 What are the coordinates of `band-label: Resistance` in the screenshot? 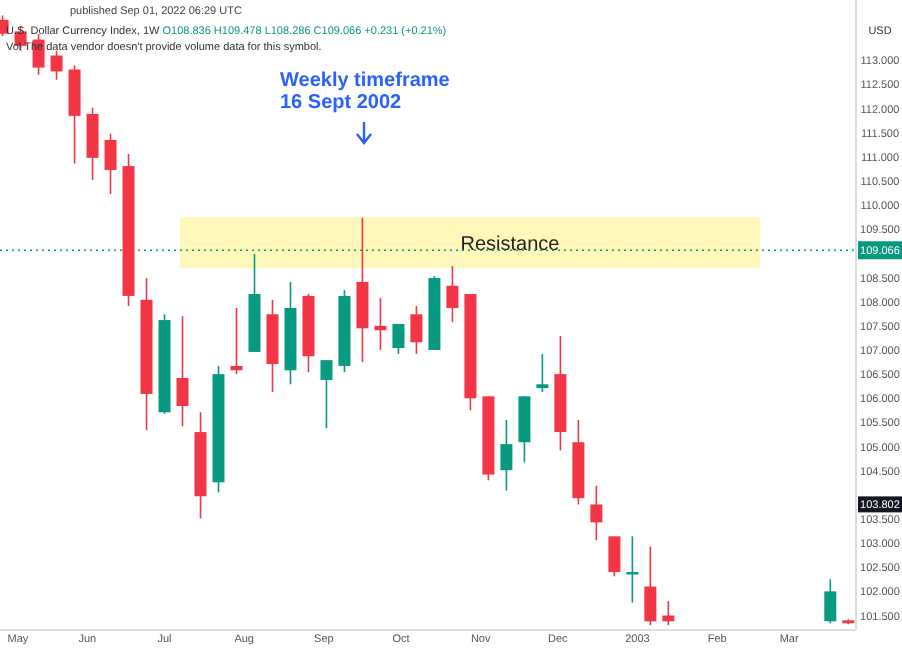 It's located at (510, 244).